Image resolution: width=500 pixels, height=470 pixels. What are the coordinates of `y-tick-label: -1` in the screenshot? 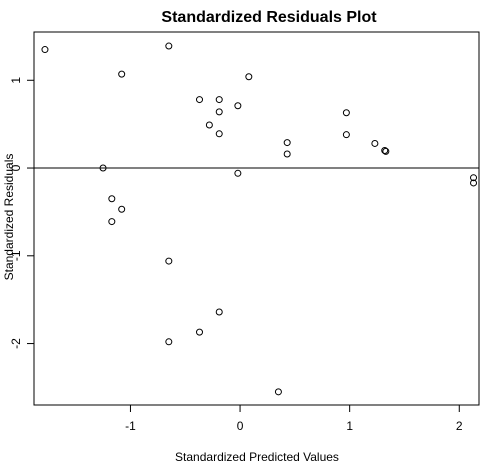 It's located at (16, 255).